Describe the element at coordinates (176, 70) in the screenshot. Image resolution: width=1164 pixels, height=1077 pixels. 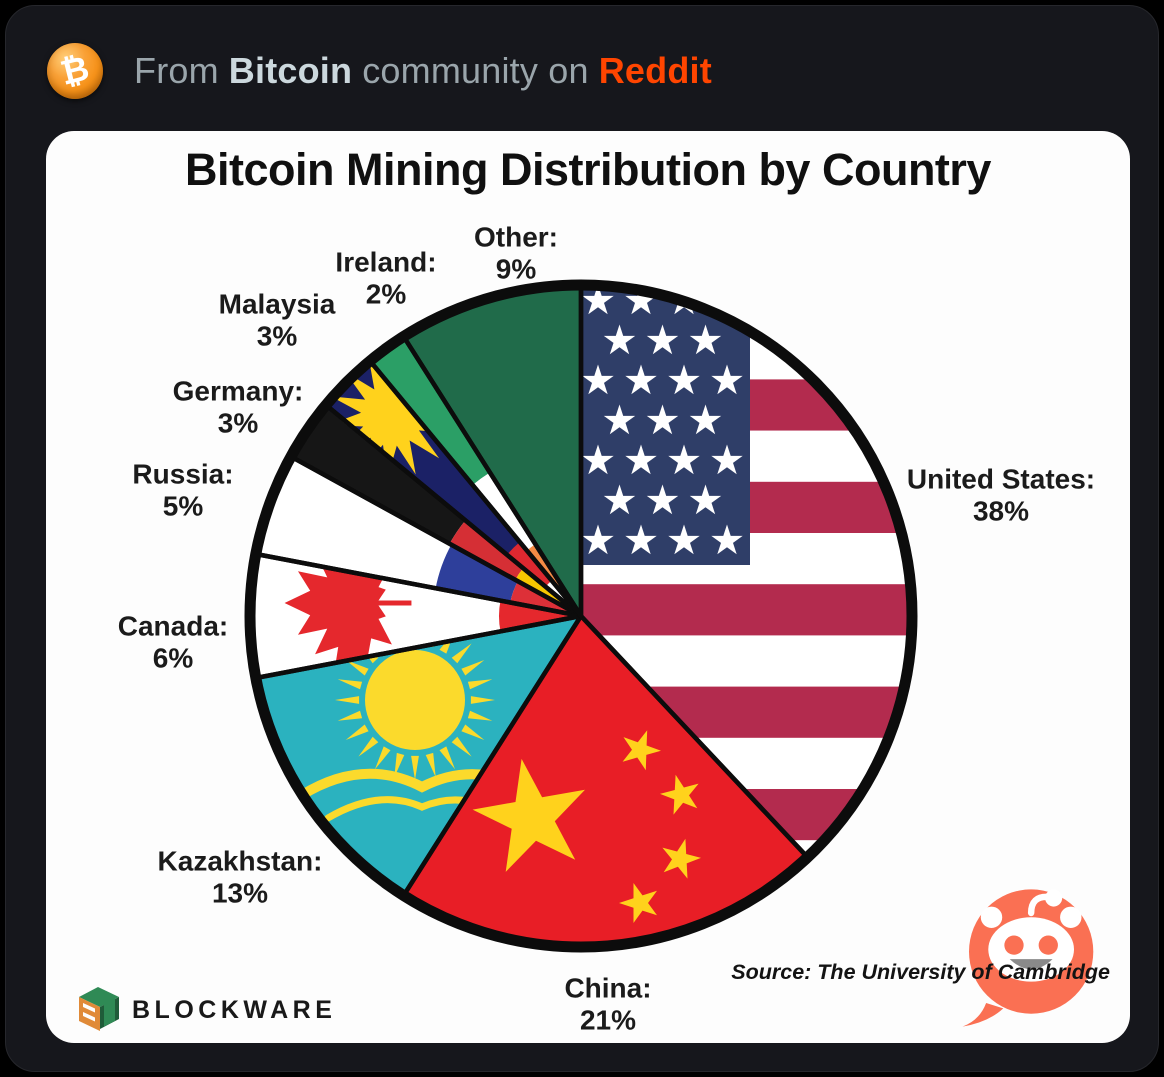
I see `header-prefix: From` at that location.